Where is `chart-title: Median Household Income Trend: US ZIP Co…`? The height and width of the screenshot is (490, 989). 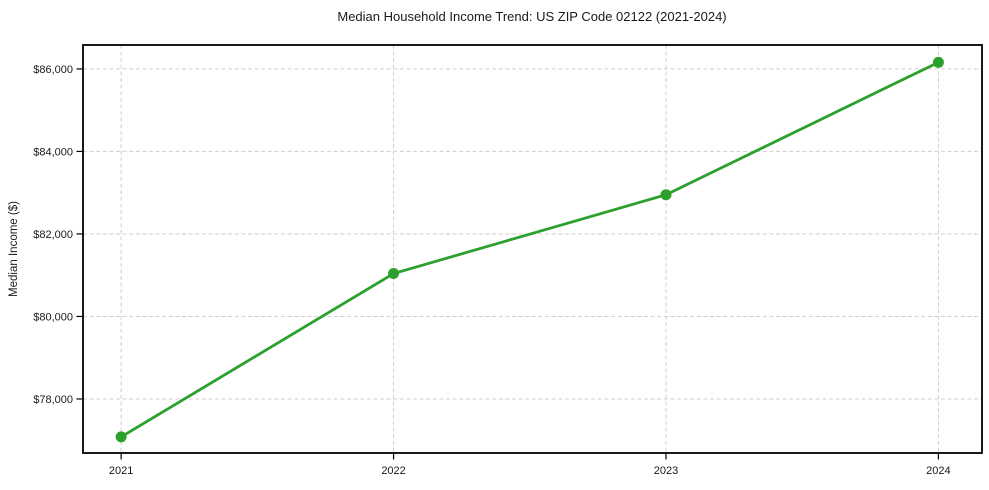 chart-title: Median Household Income Trend: US ZIP Co… is located at coordinates (531, 16).